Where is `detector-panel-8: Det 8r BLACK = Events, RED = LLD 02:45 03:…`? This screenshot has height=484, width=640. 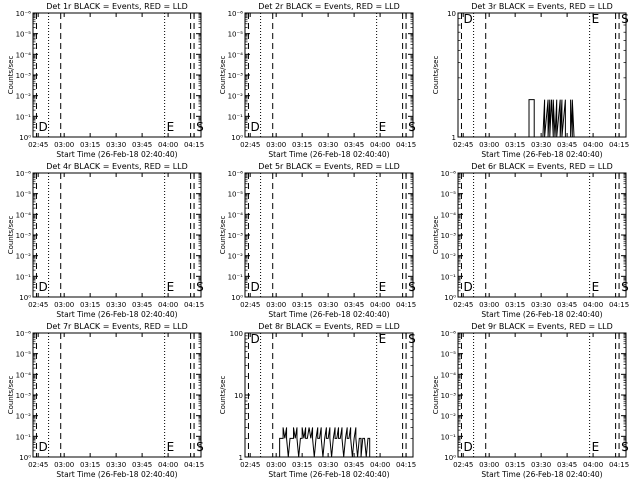 detector-panel-8: Det 8r BLACK = Events, RED = LLD 02:45 03:… is located at coordinates (317, 400).